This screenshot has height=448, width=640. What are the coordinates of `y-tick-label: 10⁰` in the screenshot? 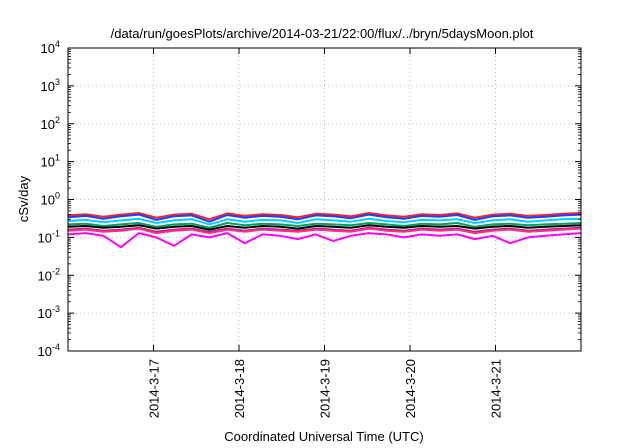 It's located at (50, 199).